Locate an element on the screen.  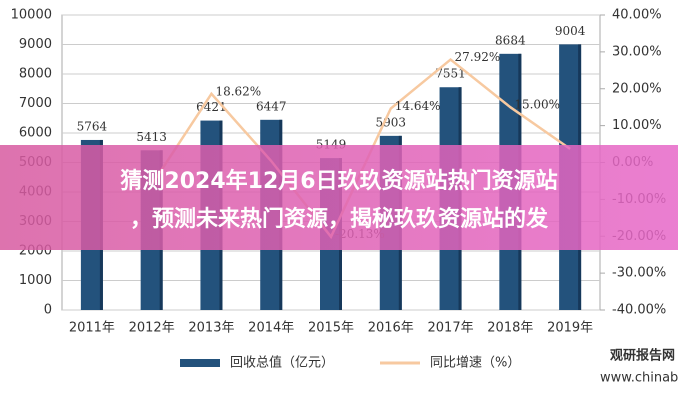
watermark-brand: 观研报告网 is located at coordinates (642, 356).